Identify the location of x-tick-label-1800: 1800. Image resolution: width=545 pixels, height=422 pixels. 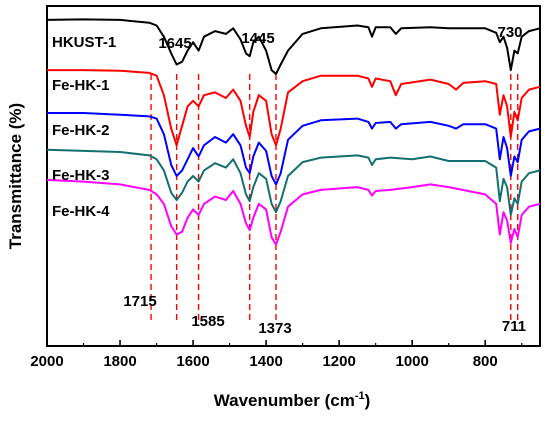
(119, 361).